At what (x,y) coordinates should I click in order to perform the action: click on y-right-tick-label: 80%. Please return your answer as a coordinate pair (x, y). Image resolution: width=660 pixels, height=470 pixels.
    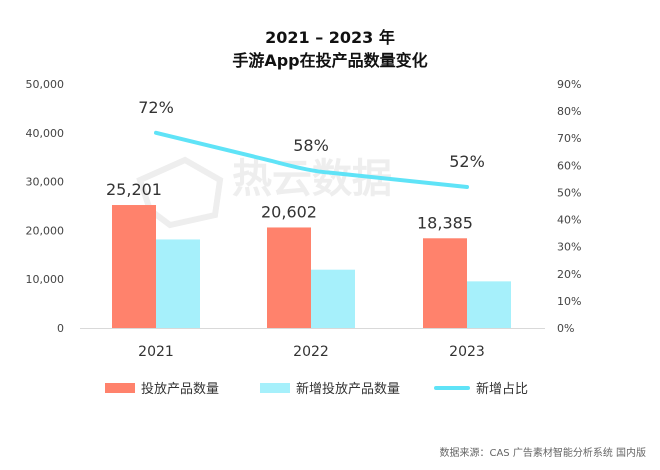
    Looking at the image, I should click on (569, 111).